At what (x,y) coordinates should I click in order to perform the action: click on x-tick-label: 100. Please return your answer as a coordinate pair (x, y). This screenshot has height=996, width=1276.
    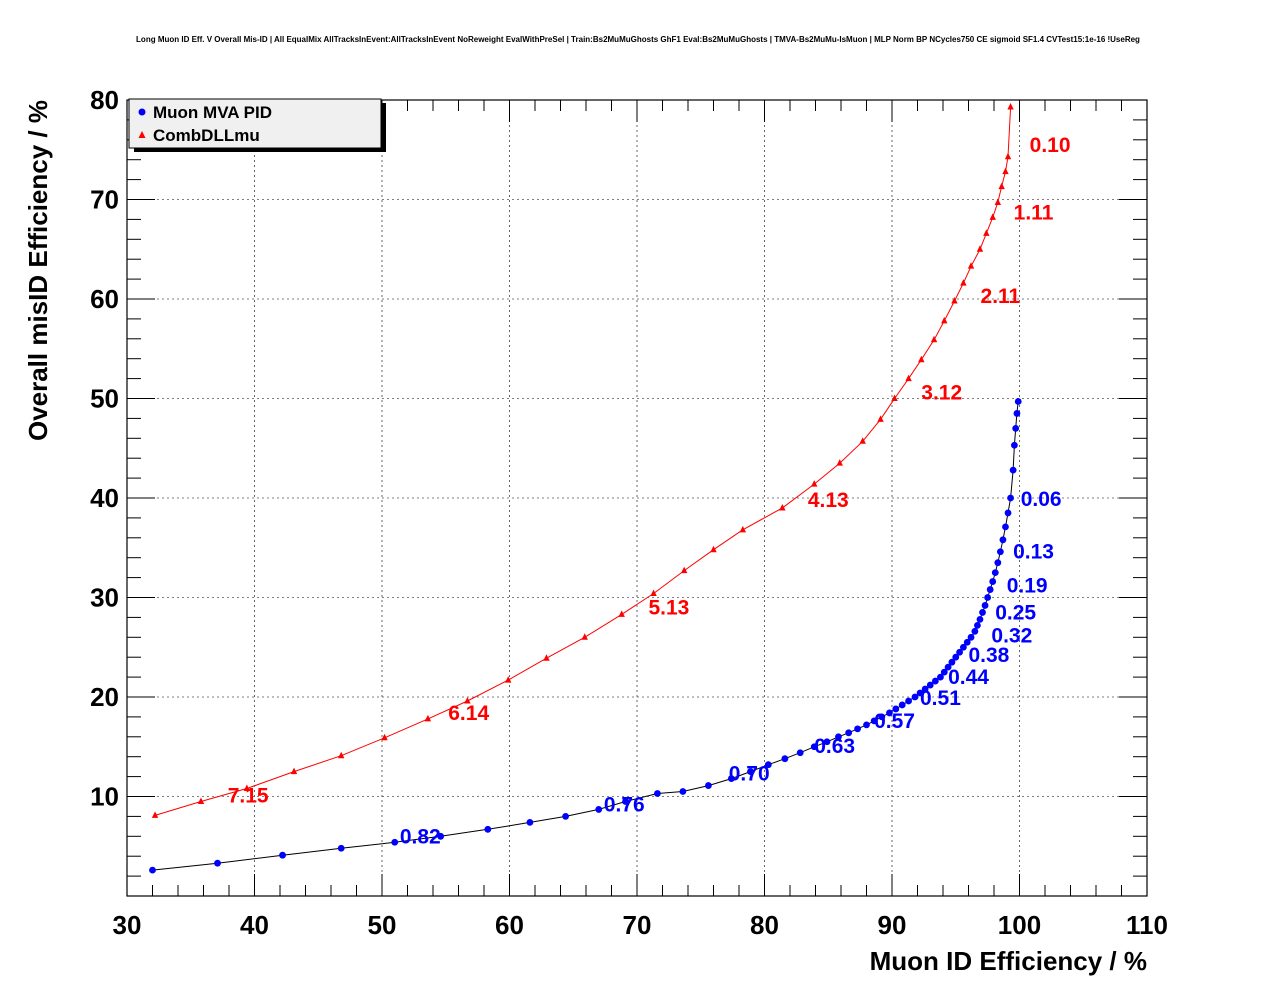
    Looking at the image, I should click on (1019, 925).